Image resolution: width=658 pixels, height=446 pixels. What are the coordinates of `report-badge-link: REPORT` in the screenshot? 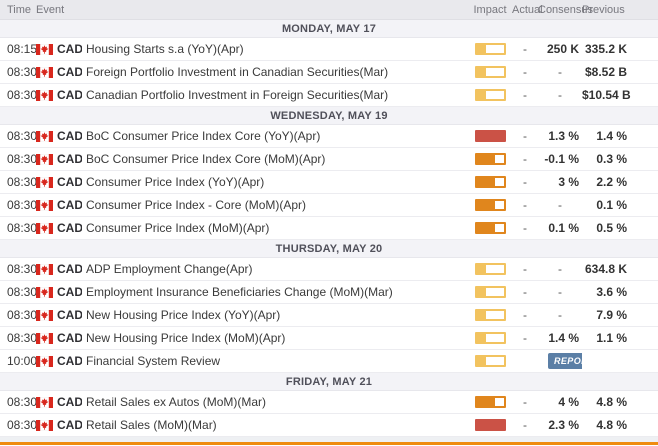 It's located at (565, 361).